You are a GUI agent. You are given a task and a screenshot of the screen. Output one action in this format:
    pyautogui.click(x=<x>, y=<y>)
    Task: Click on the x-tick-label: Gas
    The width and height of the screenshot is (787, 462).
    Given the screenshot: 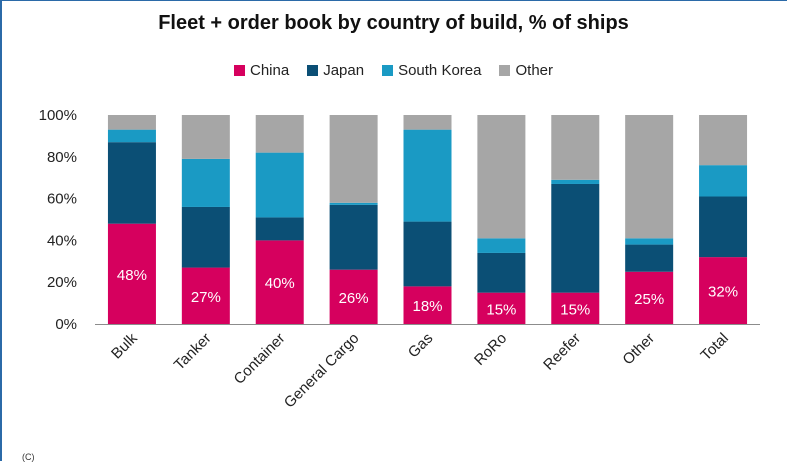 What is the action you would take?
    pyautogui.click(x=420, y=345)
    